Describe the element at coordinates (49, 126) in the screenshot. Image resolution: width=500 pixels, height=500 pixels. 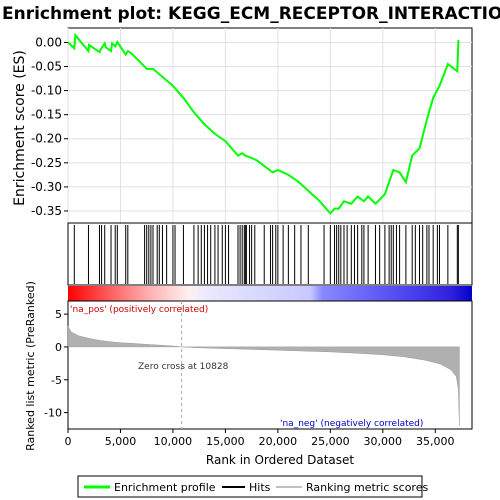
I see `es-y-ticks: 0.00 -0.05 -0.10 -0.15 -0.20 -0.25 -0.30 -0.35` at that location.